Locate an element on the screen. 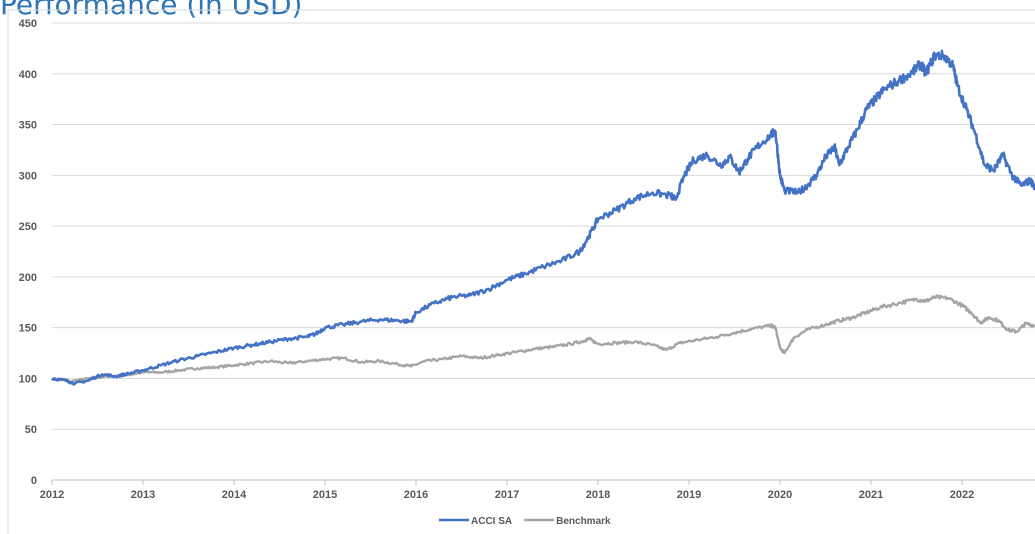 Image resolution: width=1035 pixels, height=534 pixels. legend-label: Benchmark is located at coordinates (583, 521).